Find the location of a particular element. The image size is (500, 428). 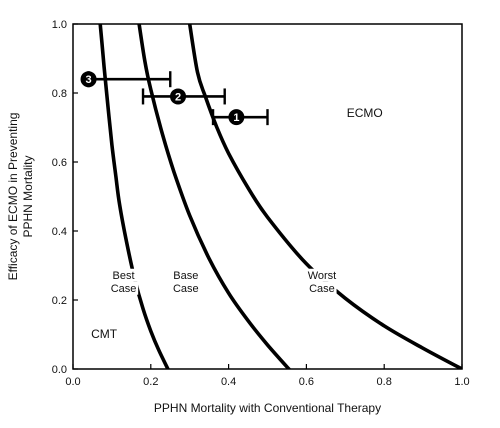

point-label: 1 is located at coordinates (236, 118).